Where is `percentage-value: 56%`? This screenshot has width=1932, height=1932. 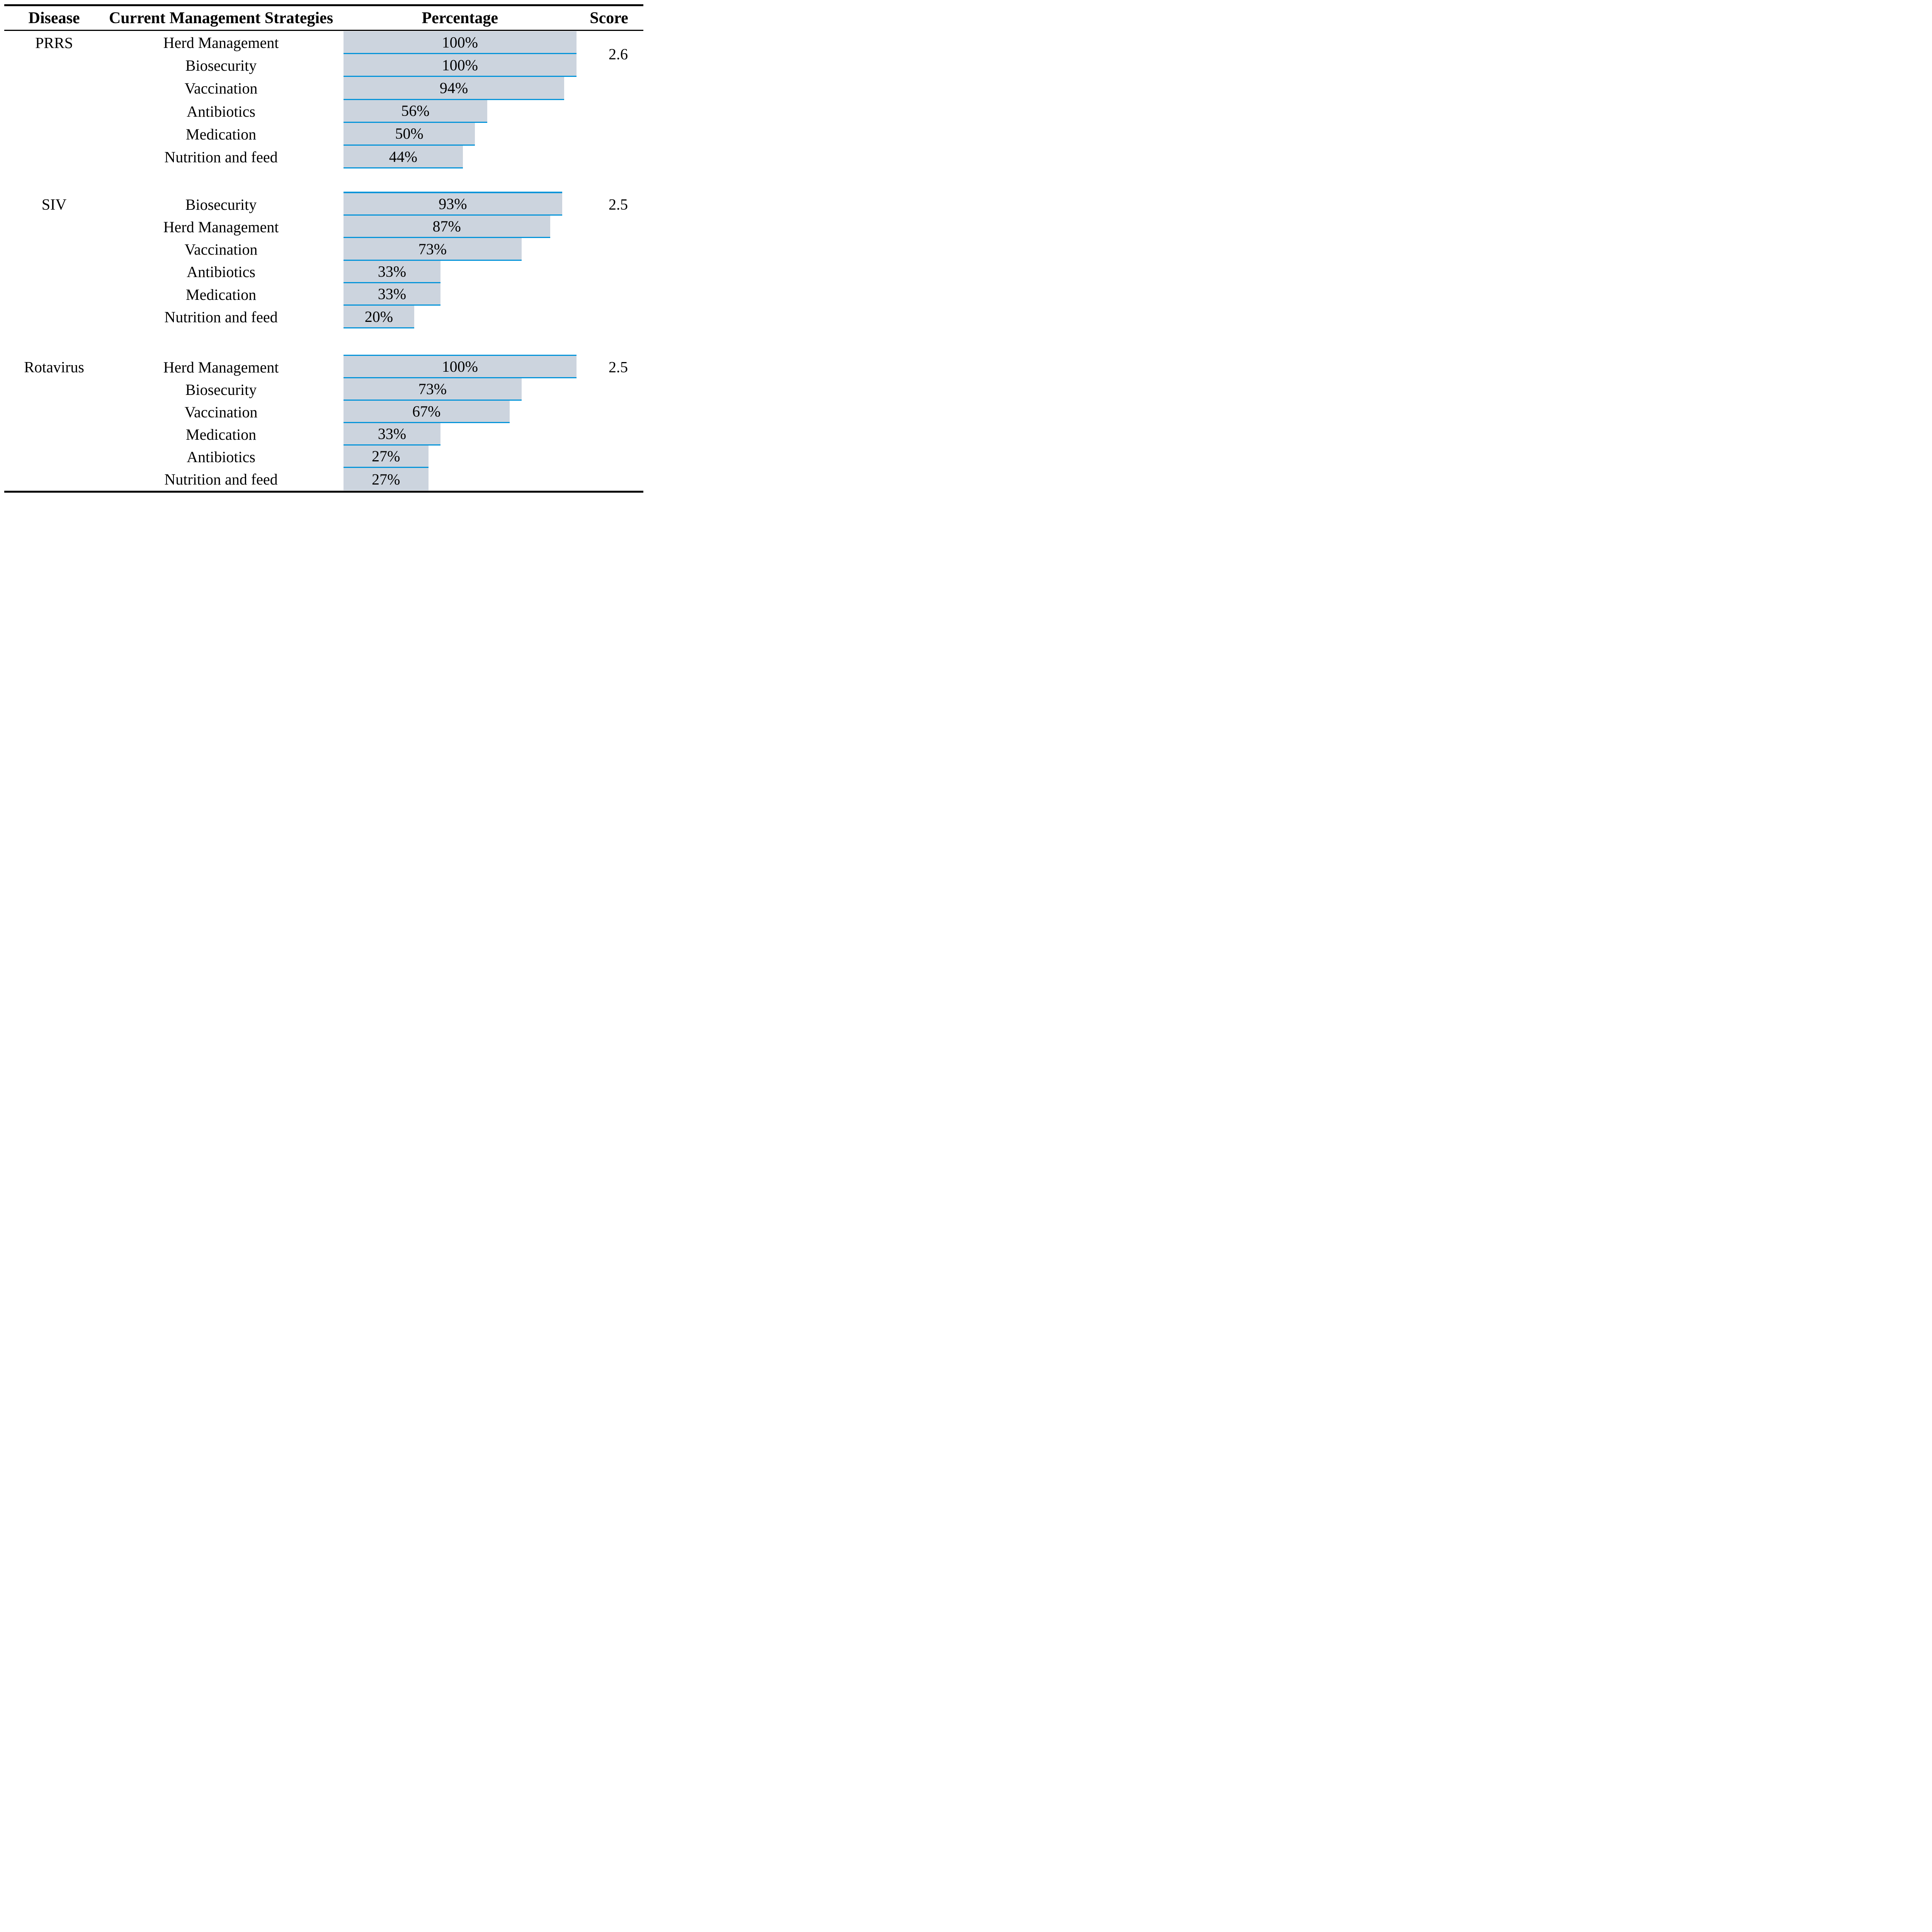
percentage-value: 56% is located at coordinates (415, 111).